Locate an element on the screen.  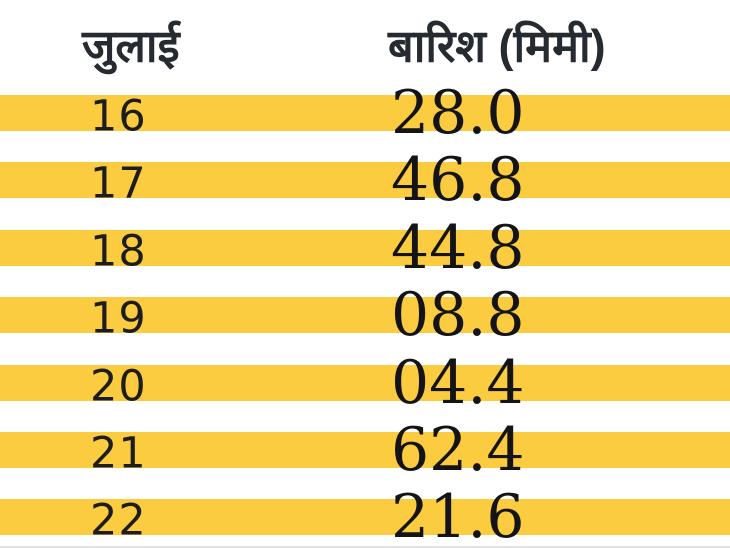
table-row: 20 04.4 is located at coordinates (365, 392).